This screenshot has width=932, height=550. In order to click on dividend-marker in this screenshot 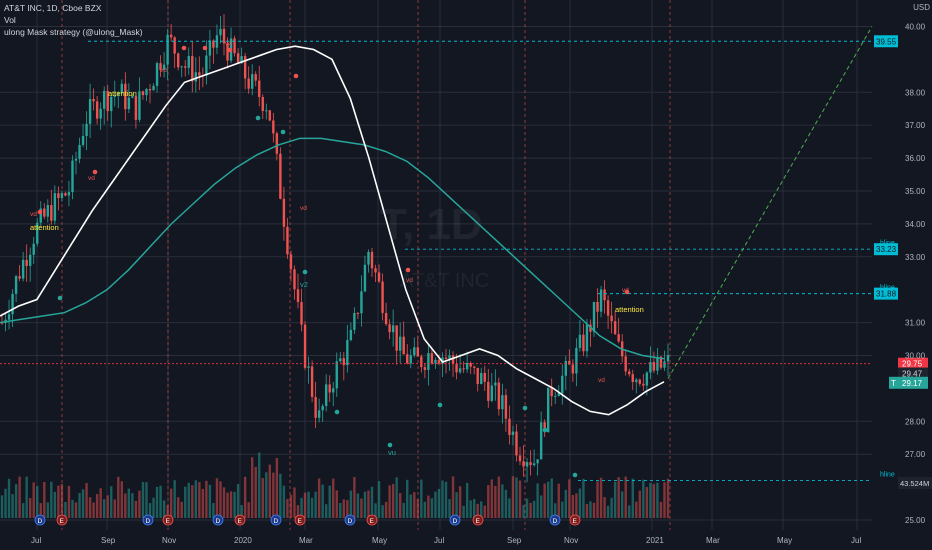, I will do `click(276, 520)`.